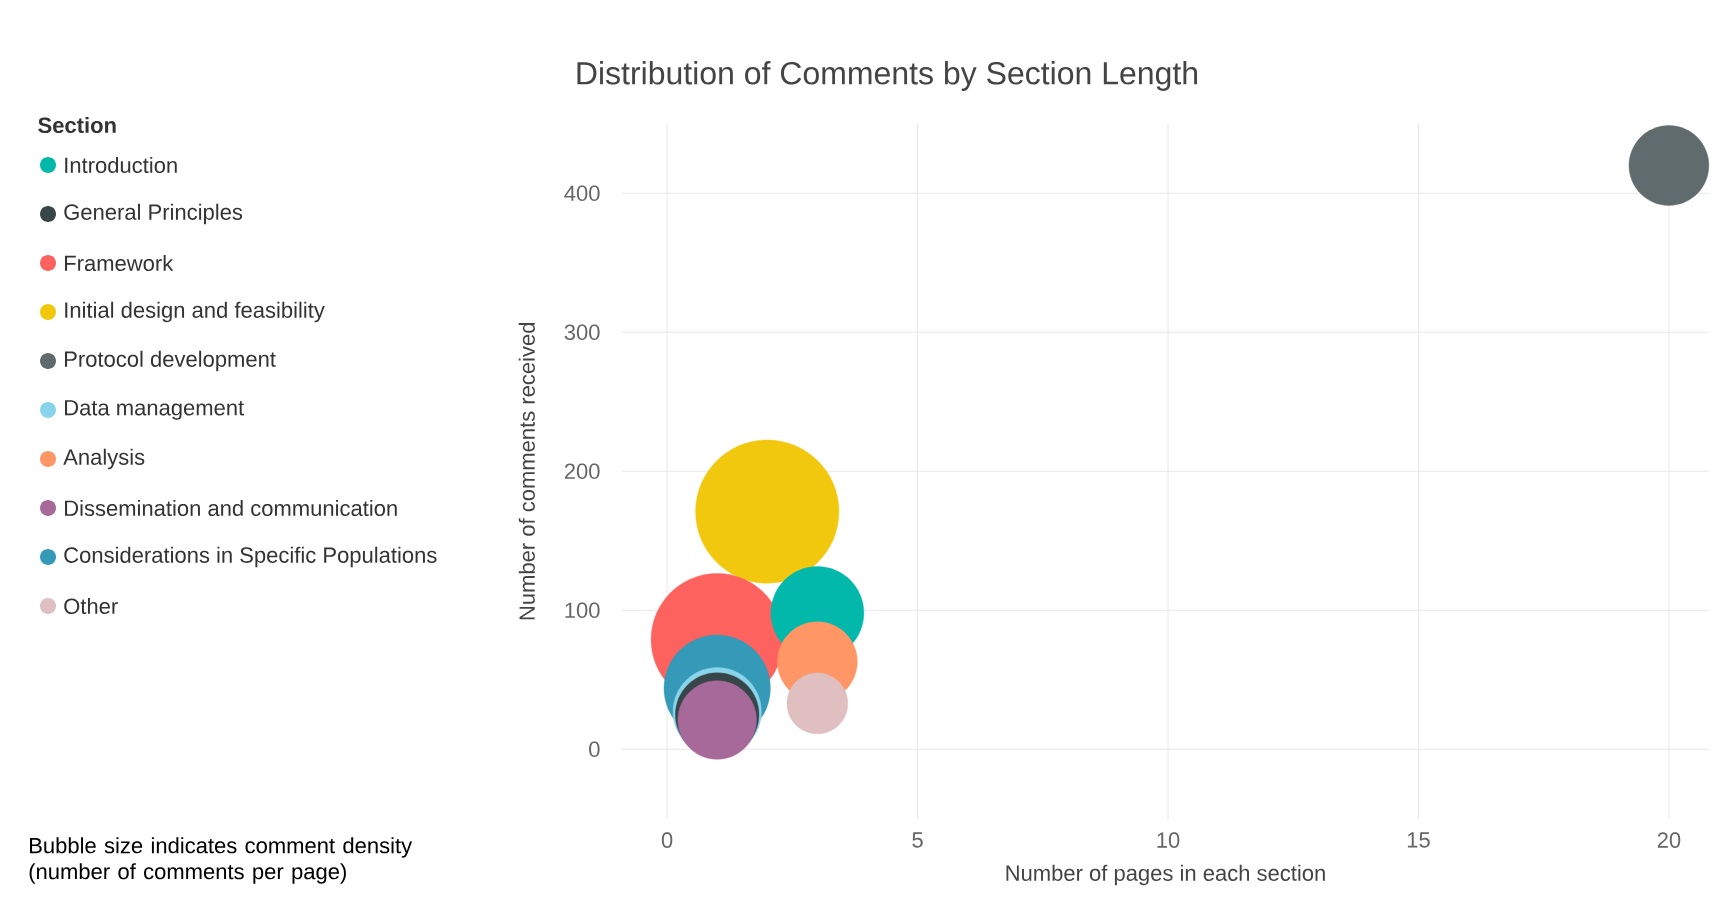  Describe the element at coordinates (119, 263) in the screenshot. I see `legend-label: Framework` at that location.